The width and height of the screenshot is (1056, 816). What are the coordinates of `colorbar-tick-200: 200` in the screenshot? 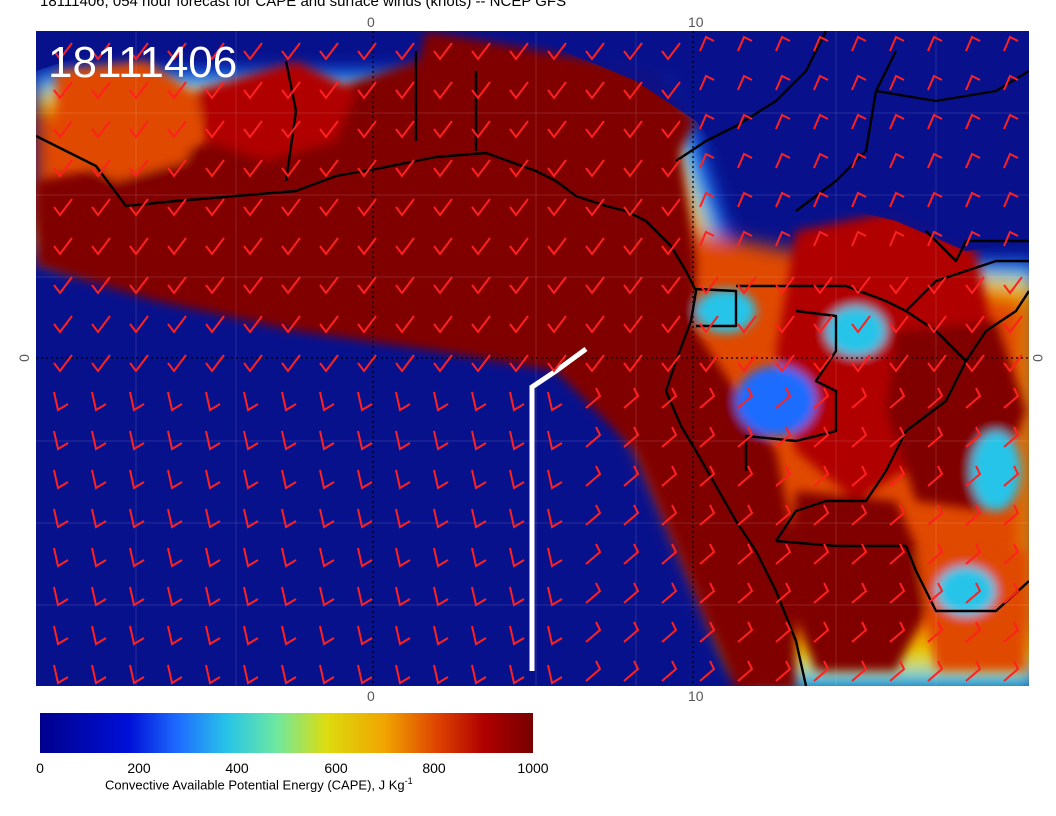 It's located at (139, 768).